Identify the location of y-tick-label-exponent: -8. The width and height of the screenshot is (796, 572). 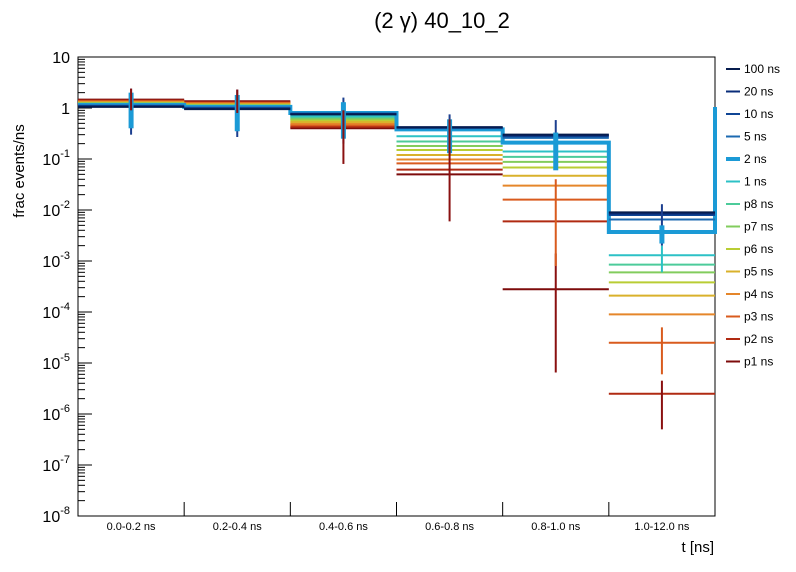
(65, 511).